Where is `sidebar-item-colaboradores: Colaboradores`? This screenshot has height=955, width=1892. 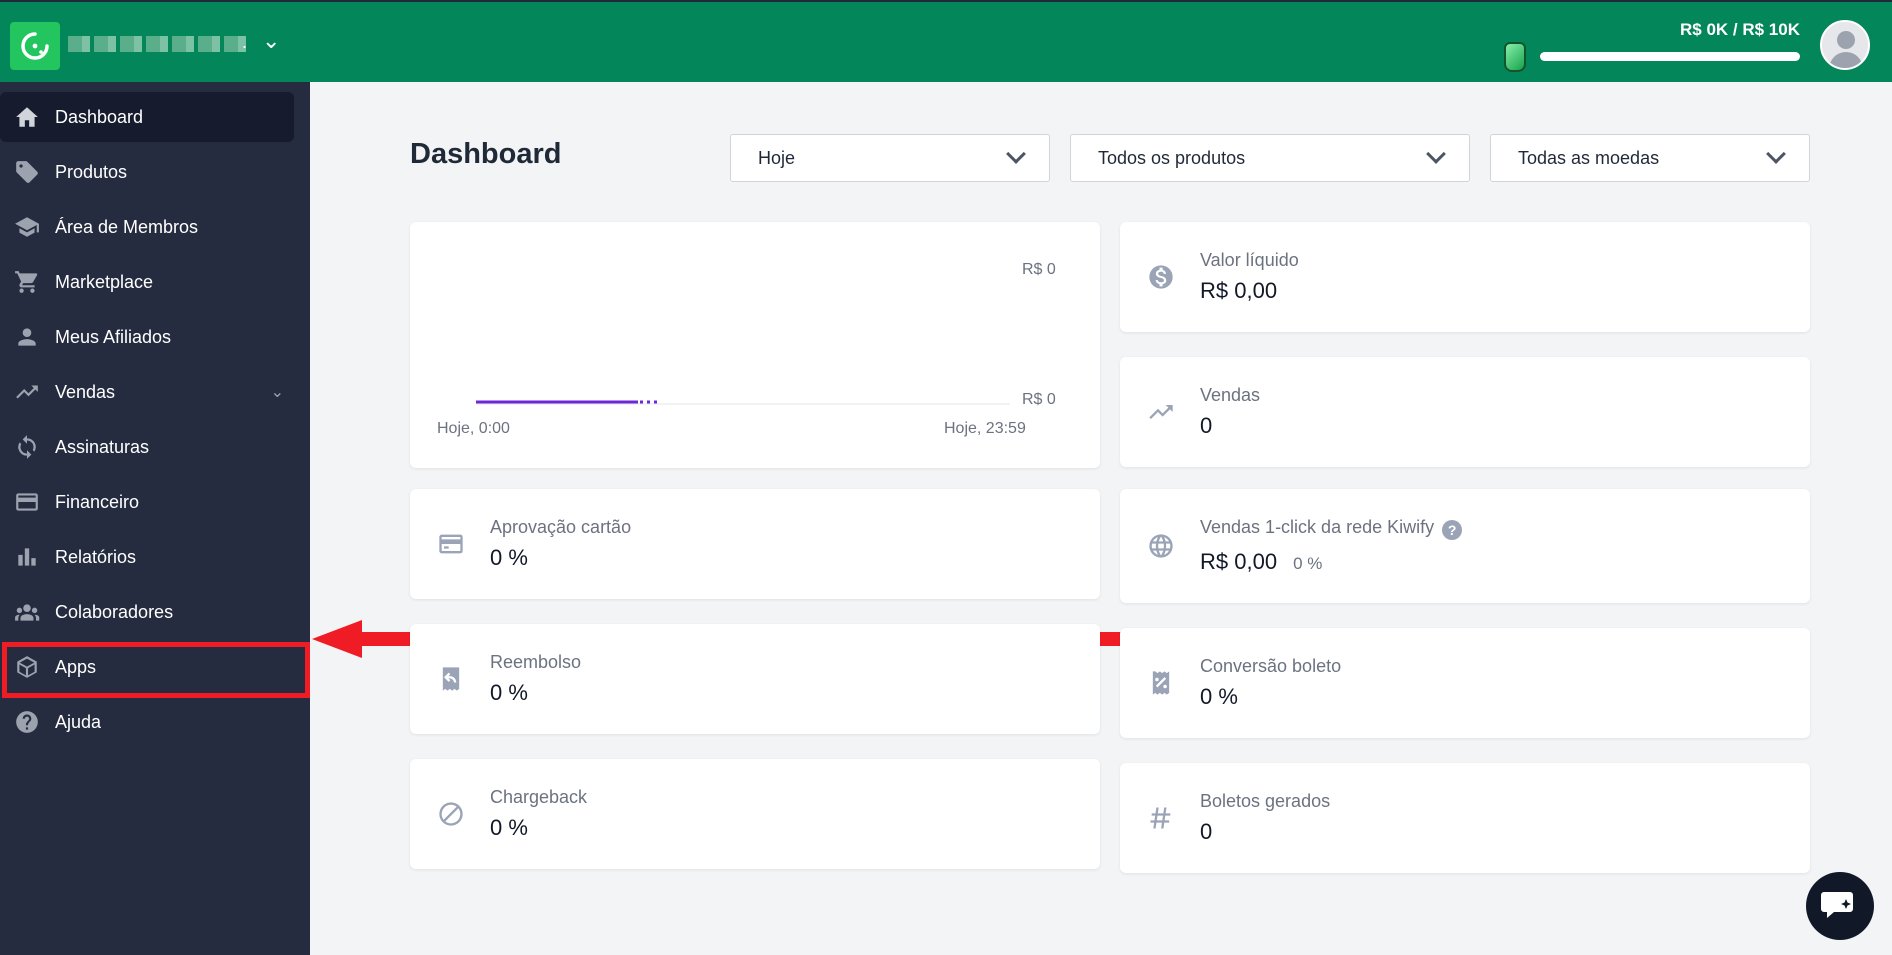 sidebar-item-colaboradores: Colaboradores is located at coordinates (147, 612).